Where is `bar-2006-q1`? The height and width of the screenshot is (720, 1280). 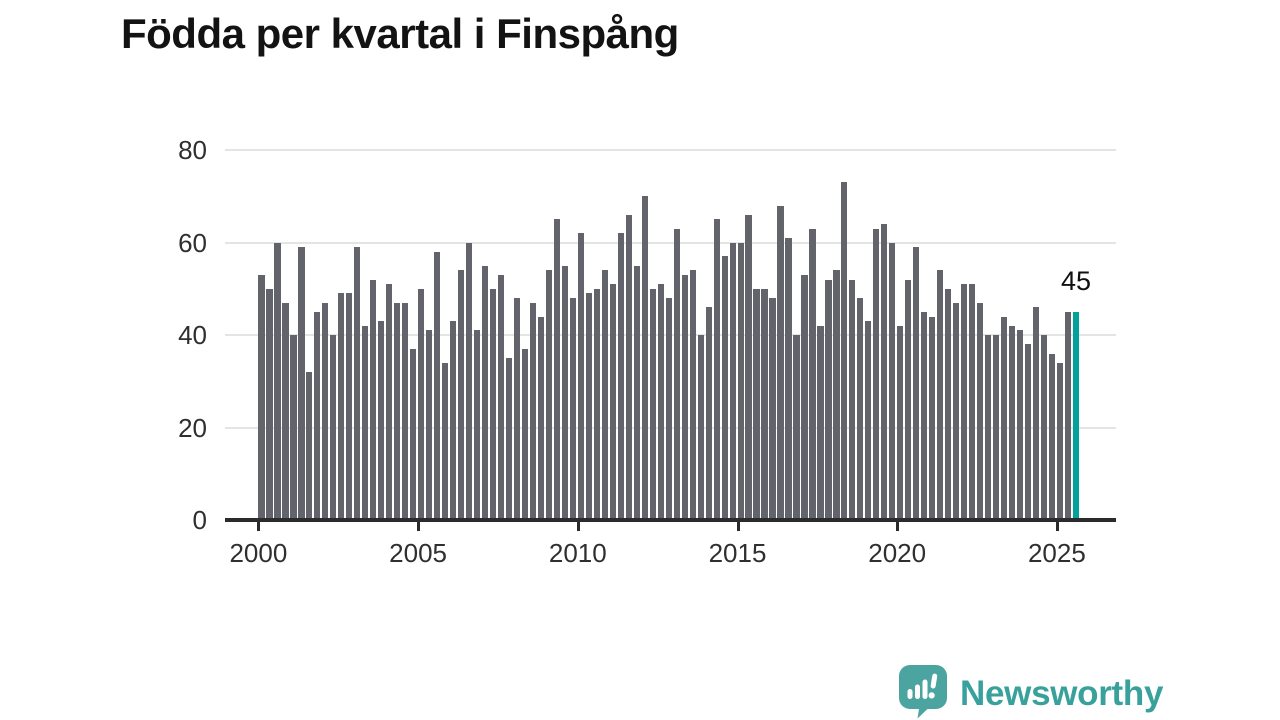 bar-2006-q1 is located at coordinates (453, 420).